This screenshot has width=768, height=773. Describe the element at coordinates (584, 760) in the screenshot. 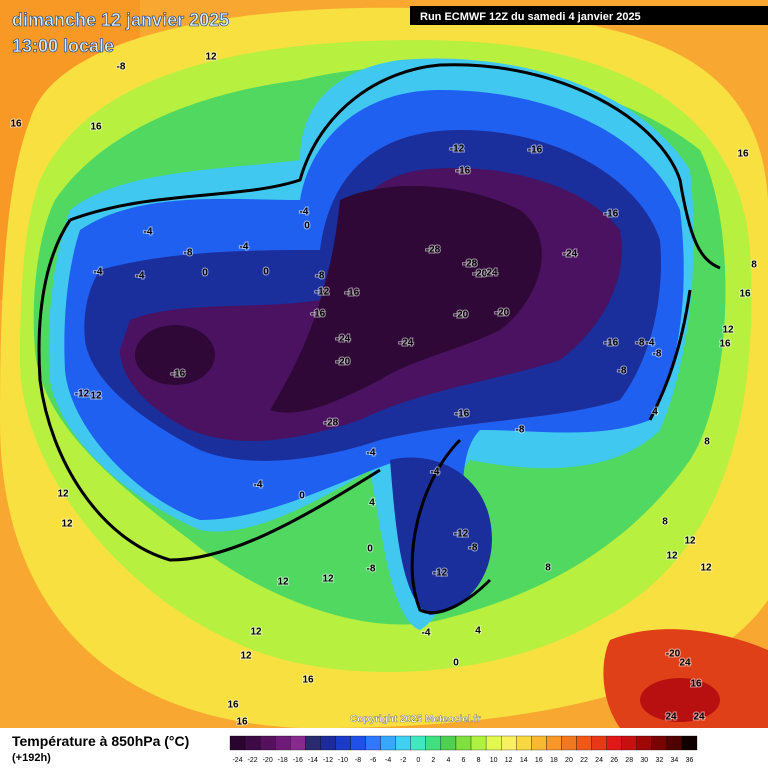

I see `legend-label: 22` at that location.